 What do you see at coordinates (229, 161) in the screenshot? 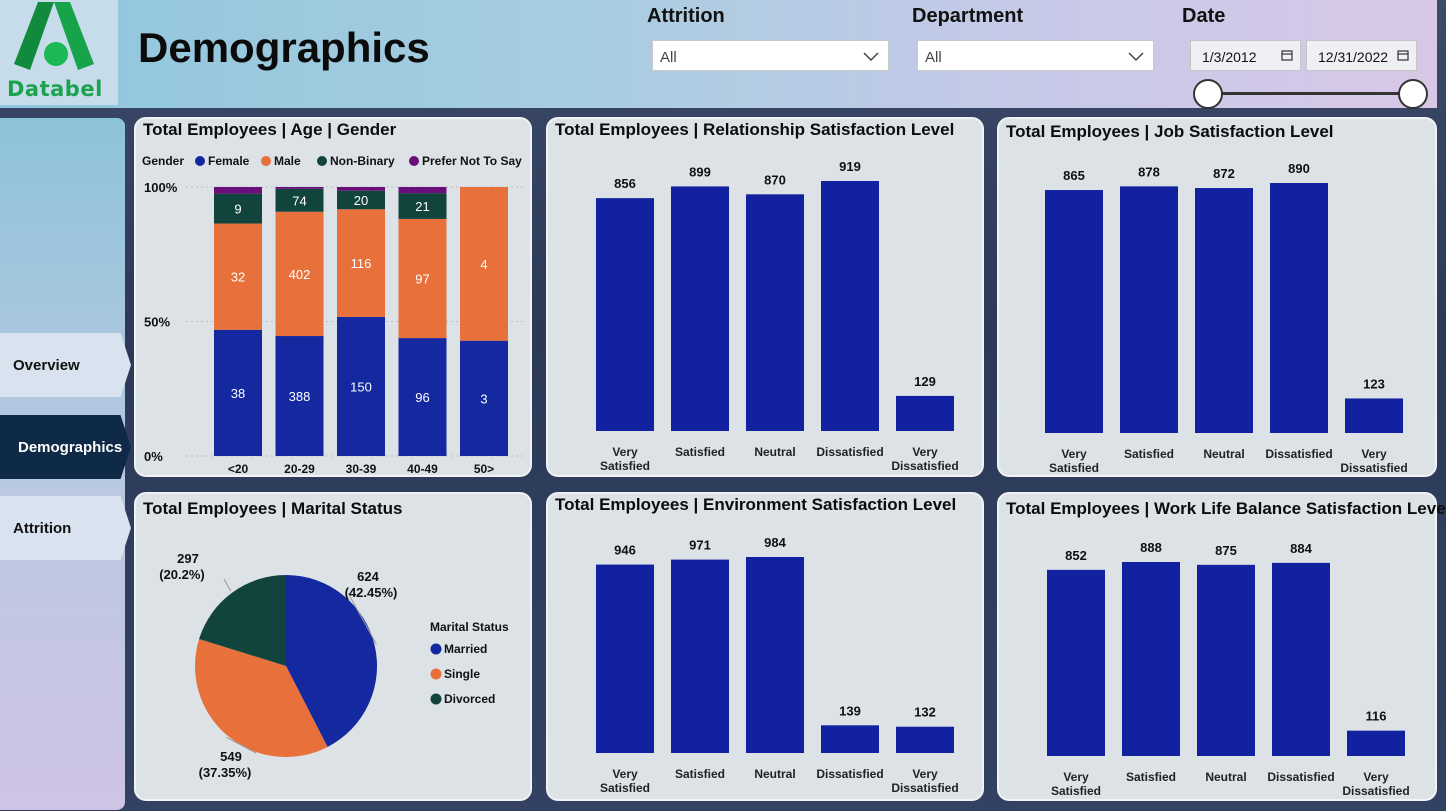
I see `legend-label: Female` at bounding box center [229, 161].